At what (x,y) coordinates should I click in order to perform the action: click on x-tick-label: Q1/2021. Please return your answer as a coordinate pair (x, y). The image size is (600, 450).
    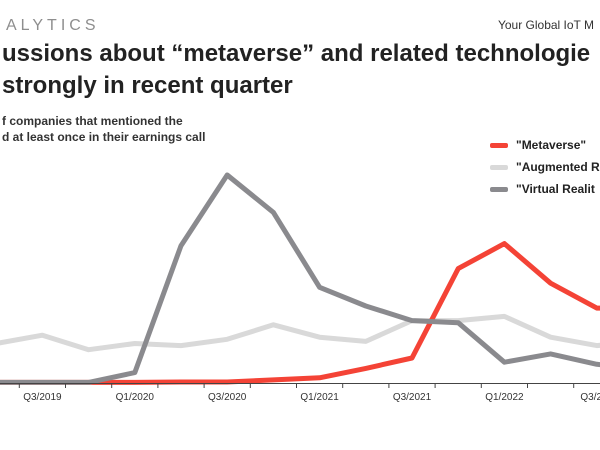
    Looking at the image, I should click on (319, 397).